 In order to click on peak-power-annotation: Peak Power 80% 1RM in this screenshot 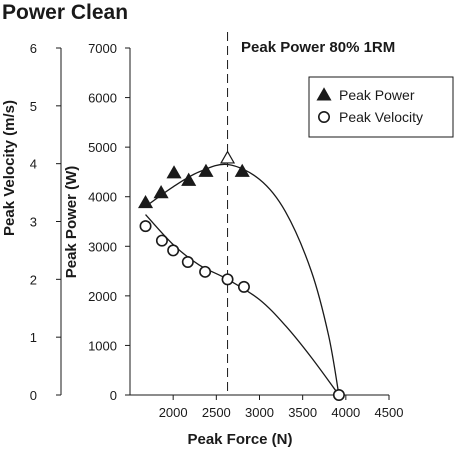, I will do `click(318, 47)`.